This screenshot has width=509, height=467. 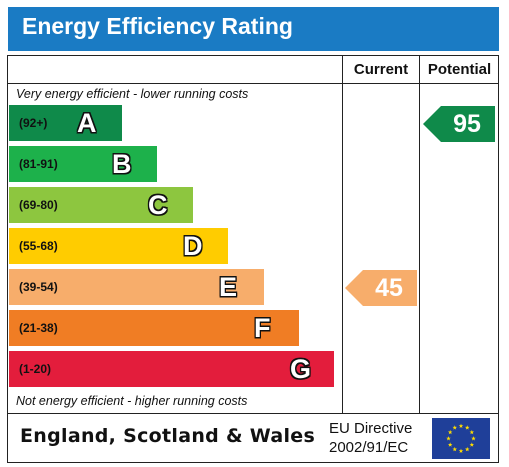 What do you see at coordinates (87, 123) in the screenshot?
I see `band-letter: A` at bounding box center [87, 123].